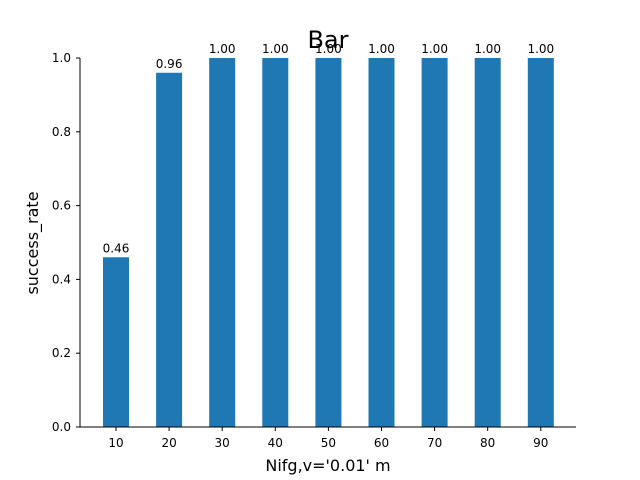 The image size is (640, 480). I want to click on bar-value-label: 0.96, so click(169, 64).